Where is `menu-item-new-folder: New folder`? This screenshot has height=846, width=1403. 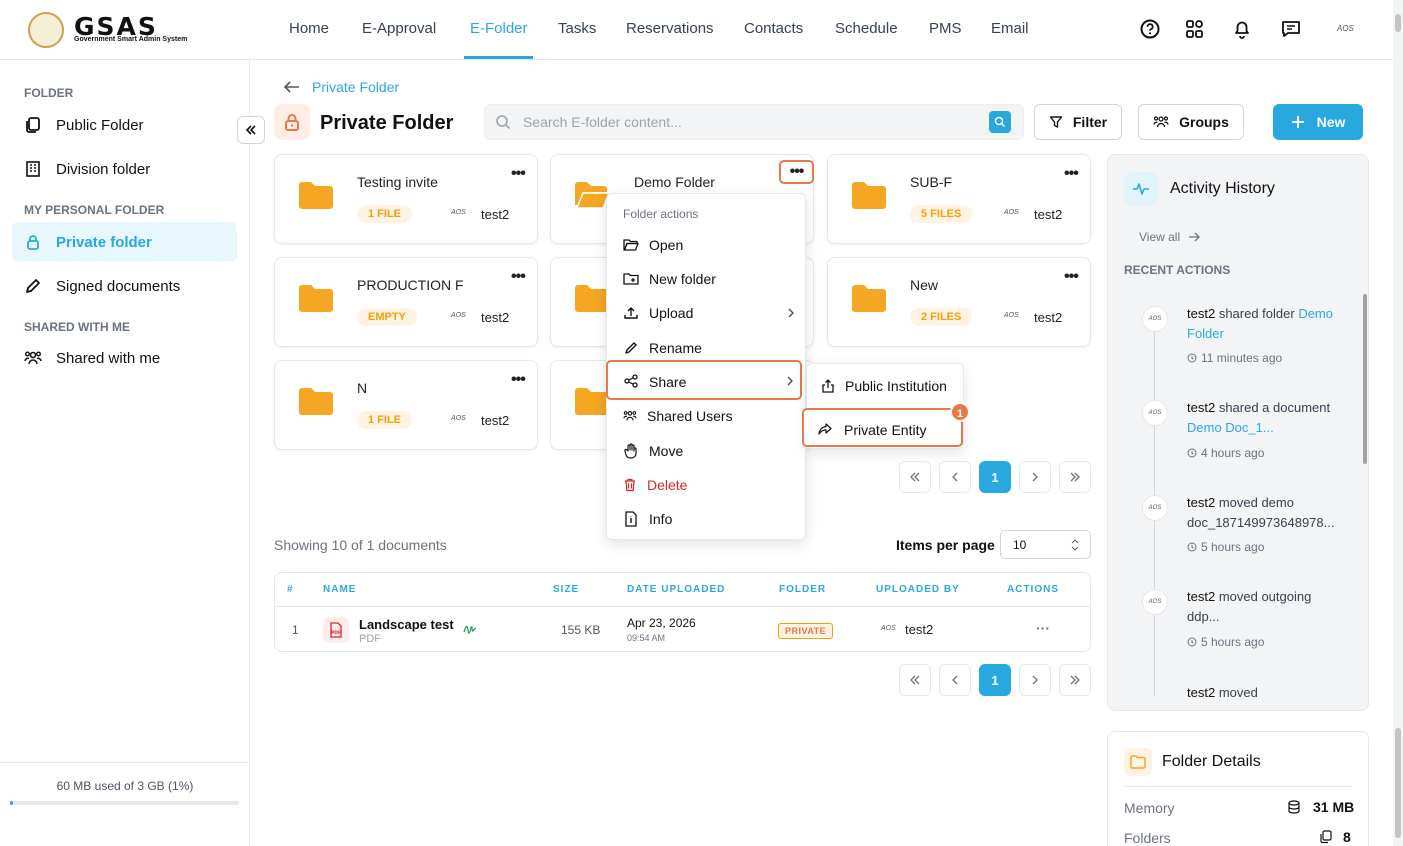 menu-item-new-folder: New folder is located at coordinates (669, 279).